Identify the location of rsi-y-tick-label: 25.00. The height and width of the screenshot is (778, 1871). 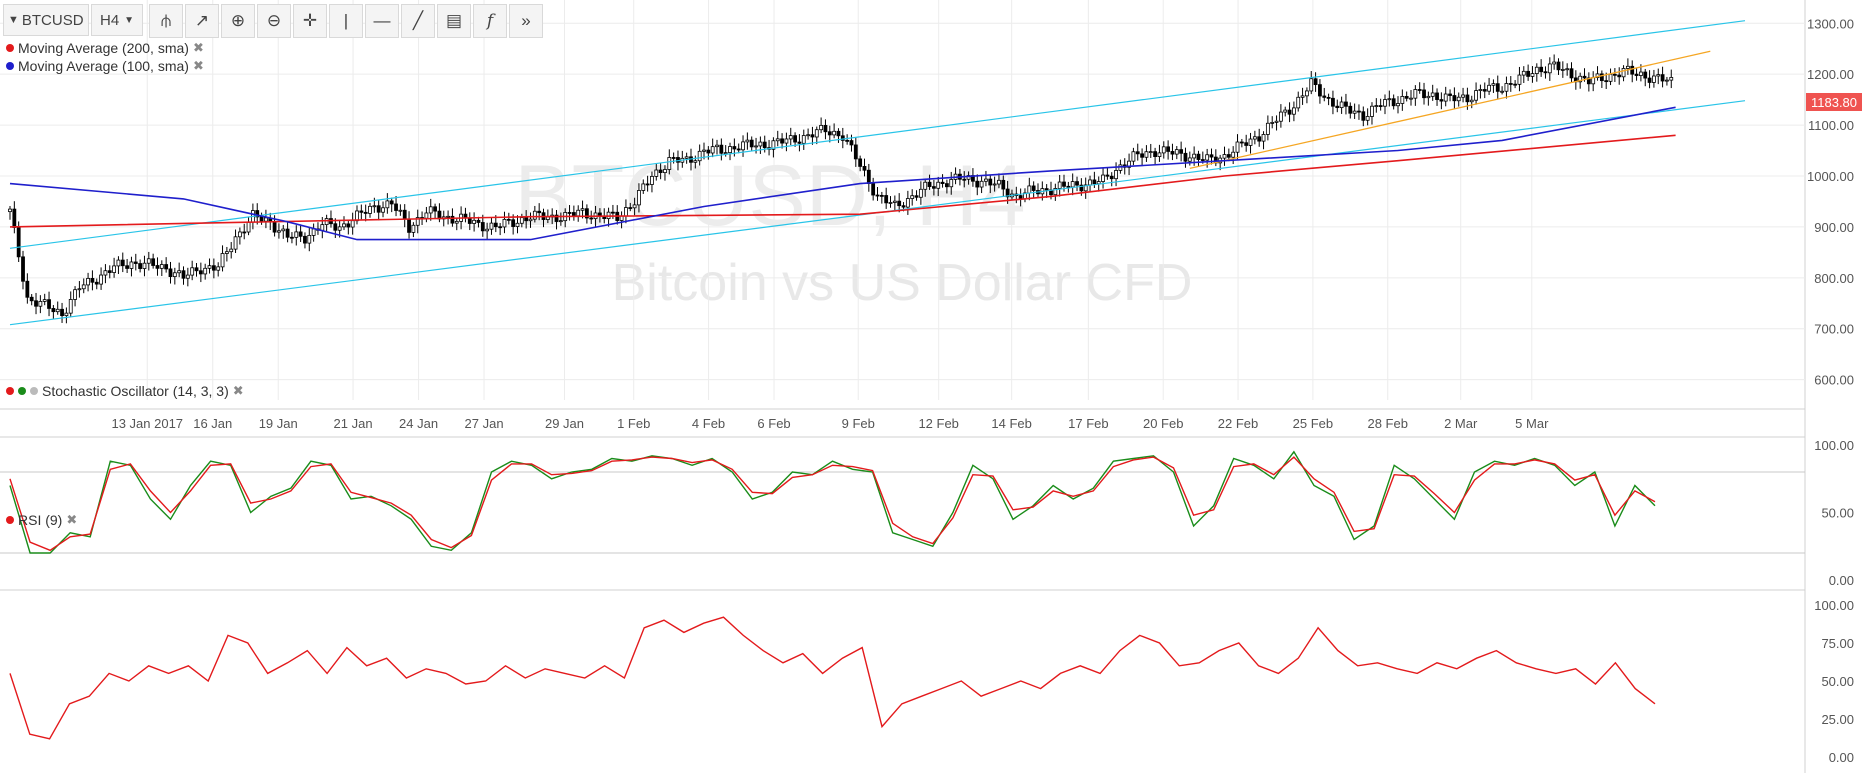
(1837, 719).